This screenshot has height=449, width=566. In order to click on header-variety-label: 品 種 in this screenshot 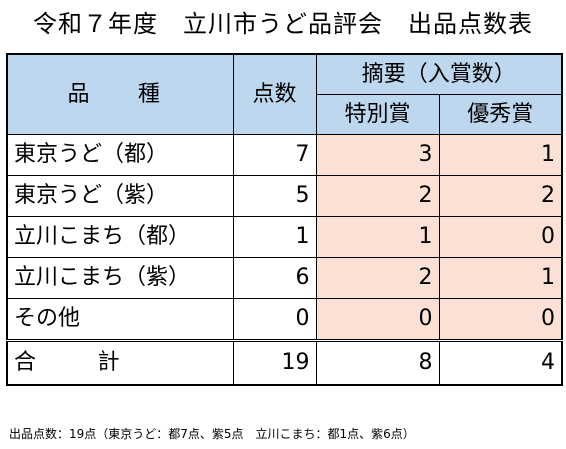, I will do `click(120, 94)`.